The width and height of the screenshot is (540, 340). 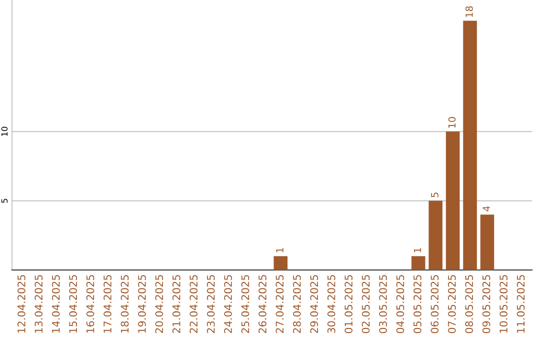 What do you see at coordinates (142, 304) in the screenshot?
I see `x-tick-label: 19.04.2025` at bounding box center [142, 304].